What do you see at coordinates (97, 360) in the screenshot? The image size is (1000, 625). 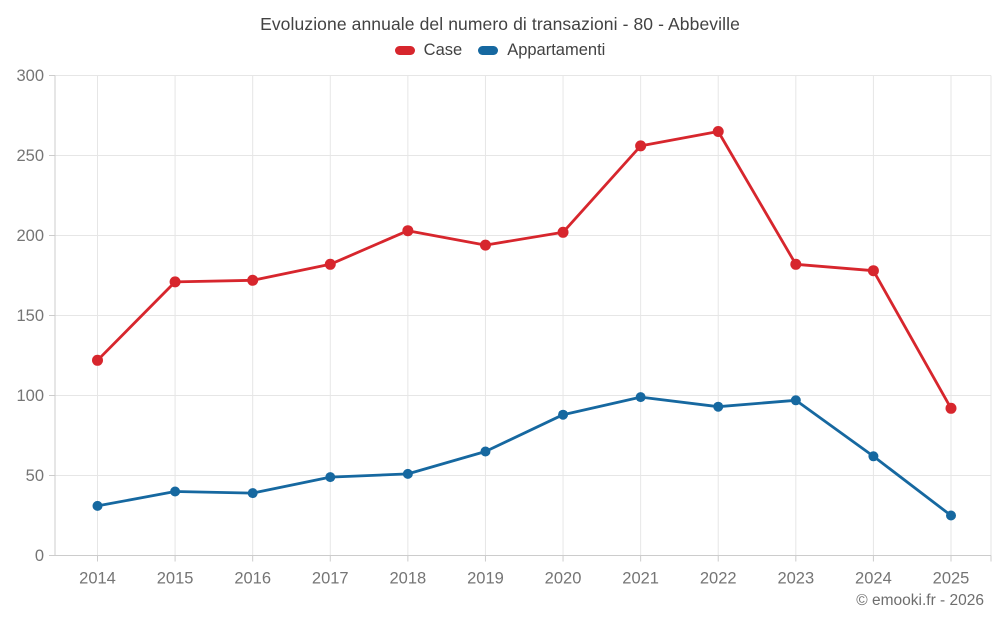 I see `case-point-2014` at bounding box center [97, 360].